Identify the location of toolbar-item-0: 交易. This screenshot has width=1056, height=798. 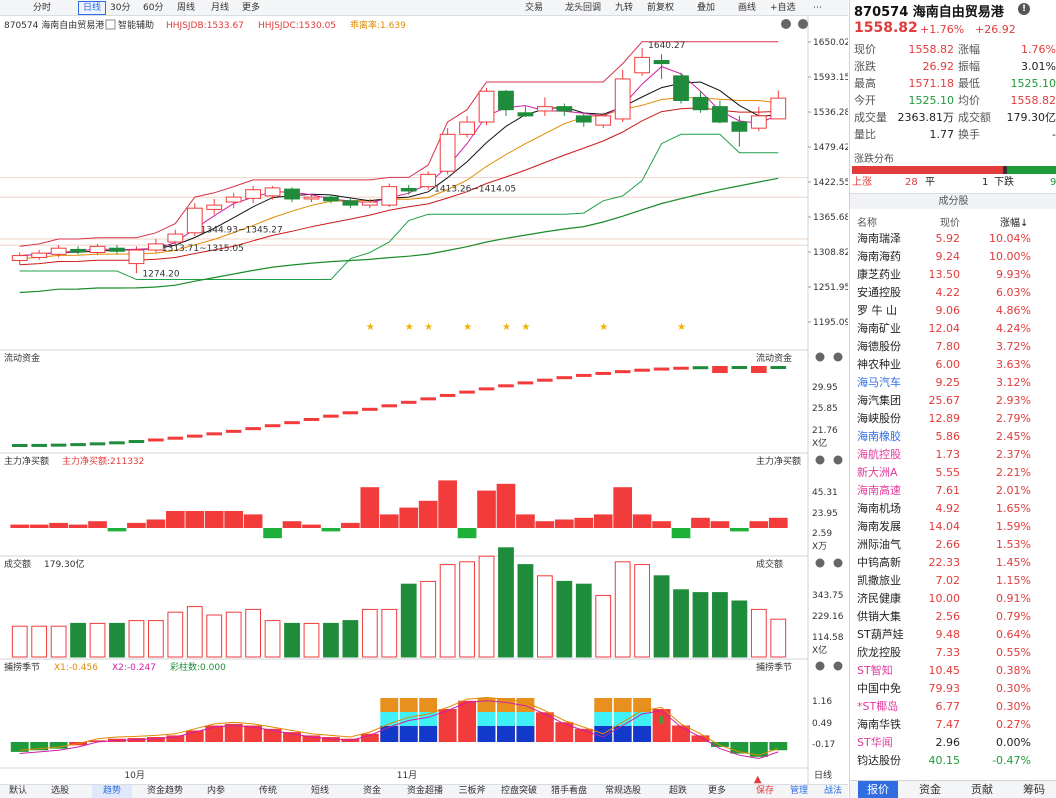
(534, 8).